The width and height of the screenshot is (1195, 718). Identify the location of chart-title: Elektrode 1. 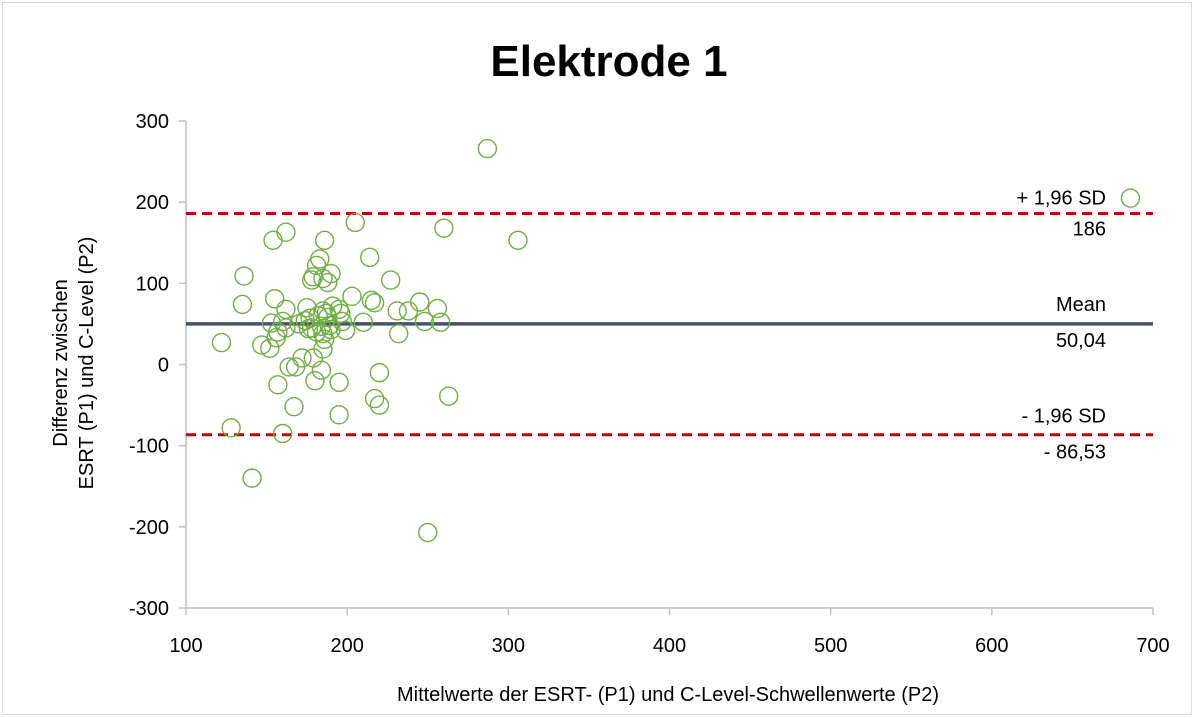
(608, 61).